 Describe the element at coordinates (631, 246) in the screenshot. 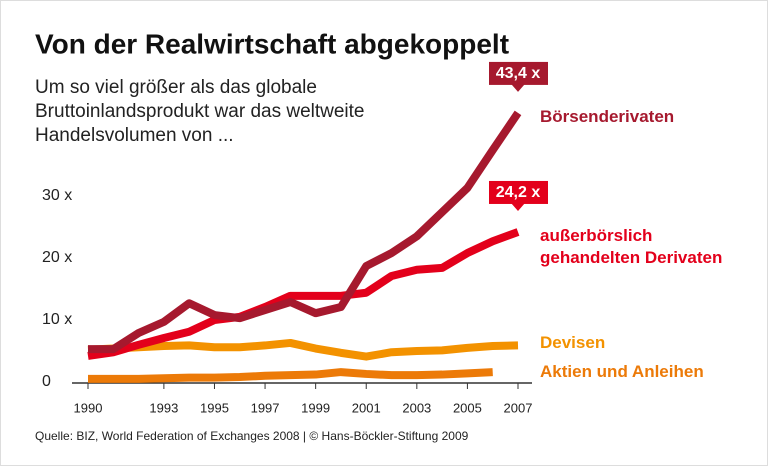

I see `series-label: außerbörslich gehandelten Derivaten` at that location.